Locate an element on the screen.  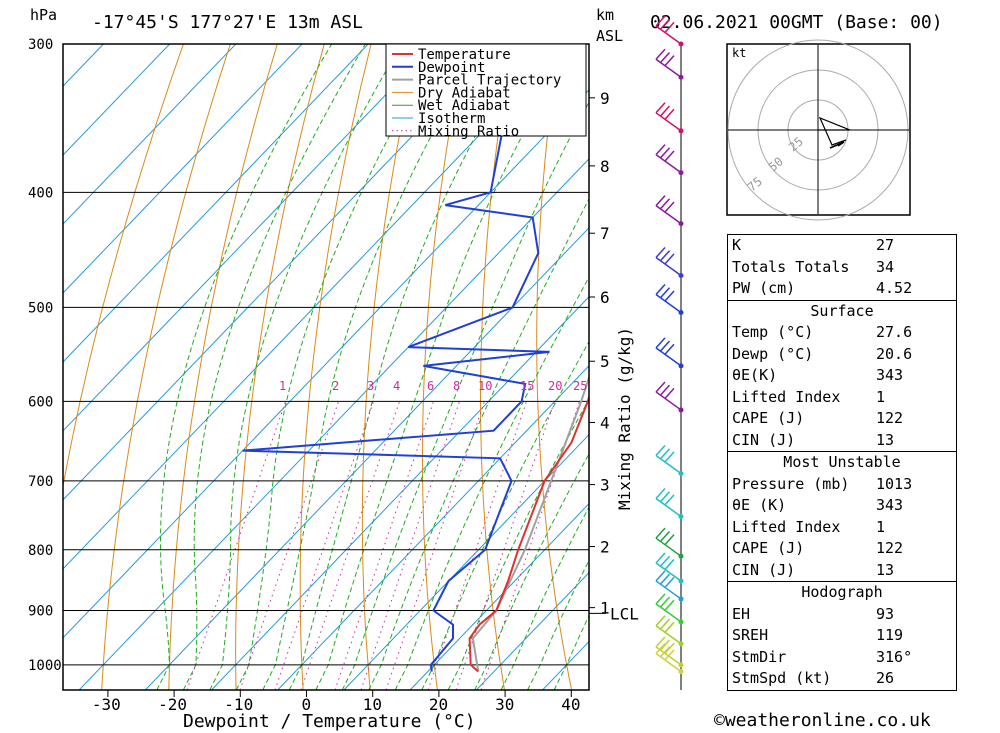
storm-motion-arrow is located at coordinates (837, 145).